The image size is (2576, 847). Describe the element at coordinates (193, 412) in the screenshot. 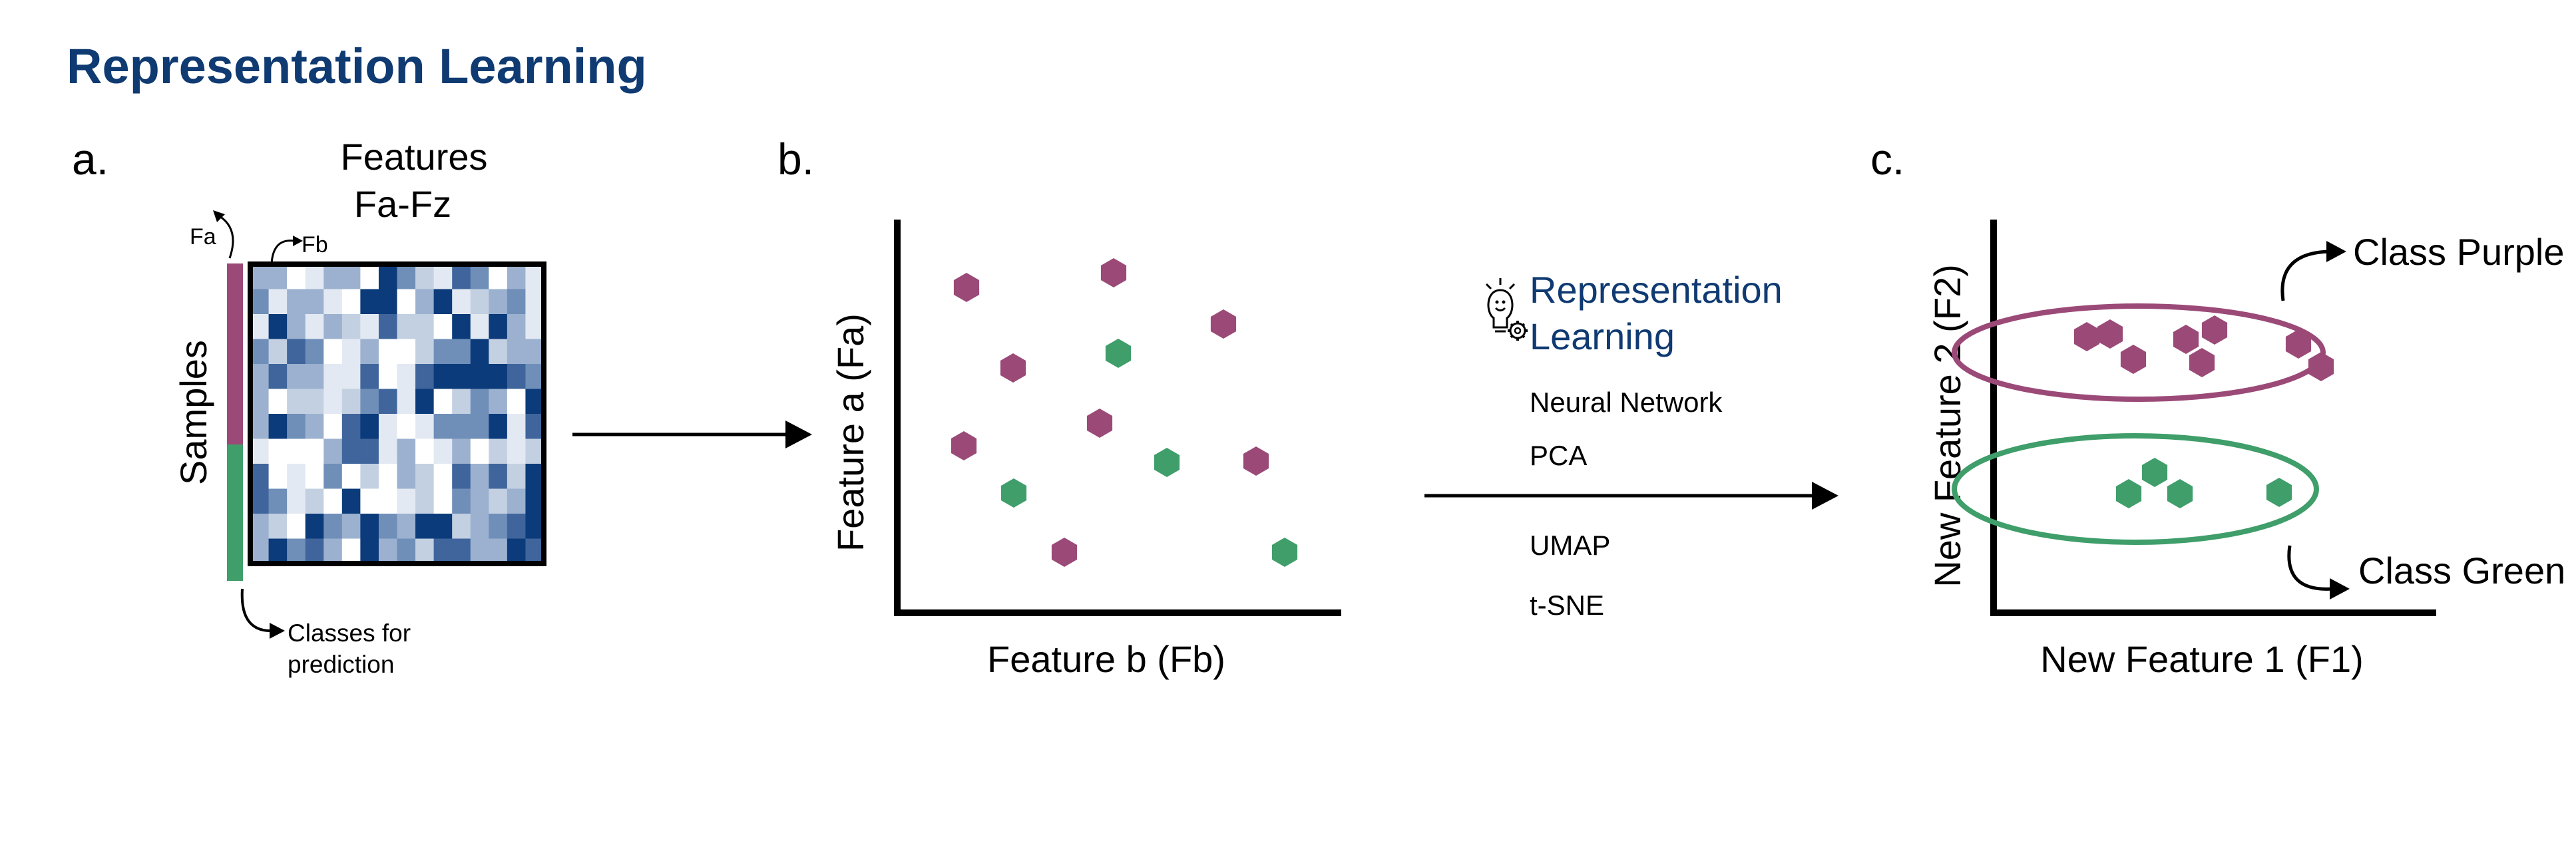

I see `samples-label: Samples` at that location.